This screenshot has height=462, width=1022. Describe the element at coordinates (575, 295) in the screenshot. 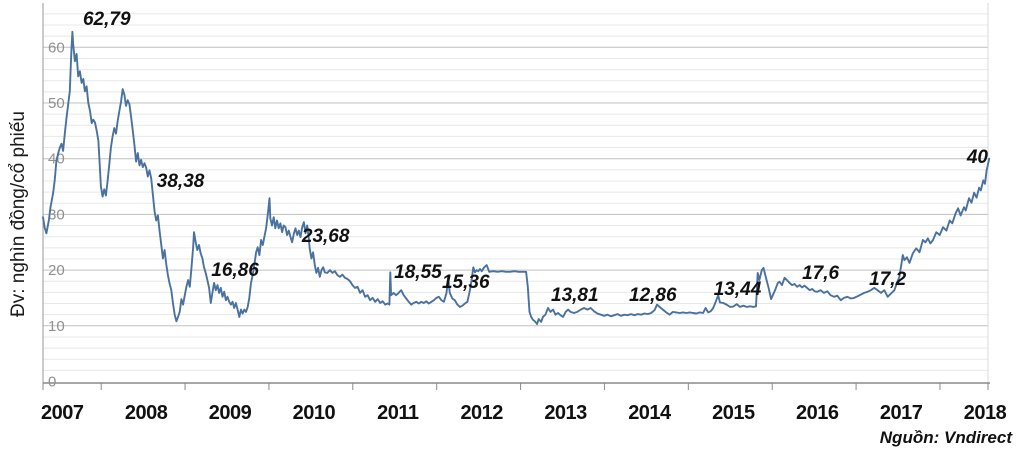

I see `annotation-label: 13,81` at that location.